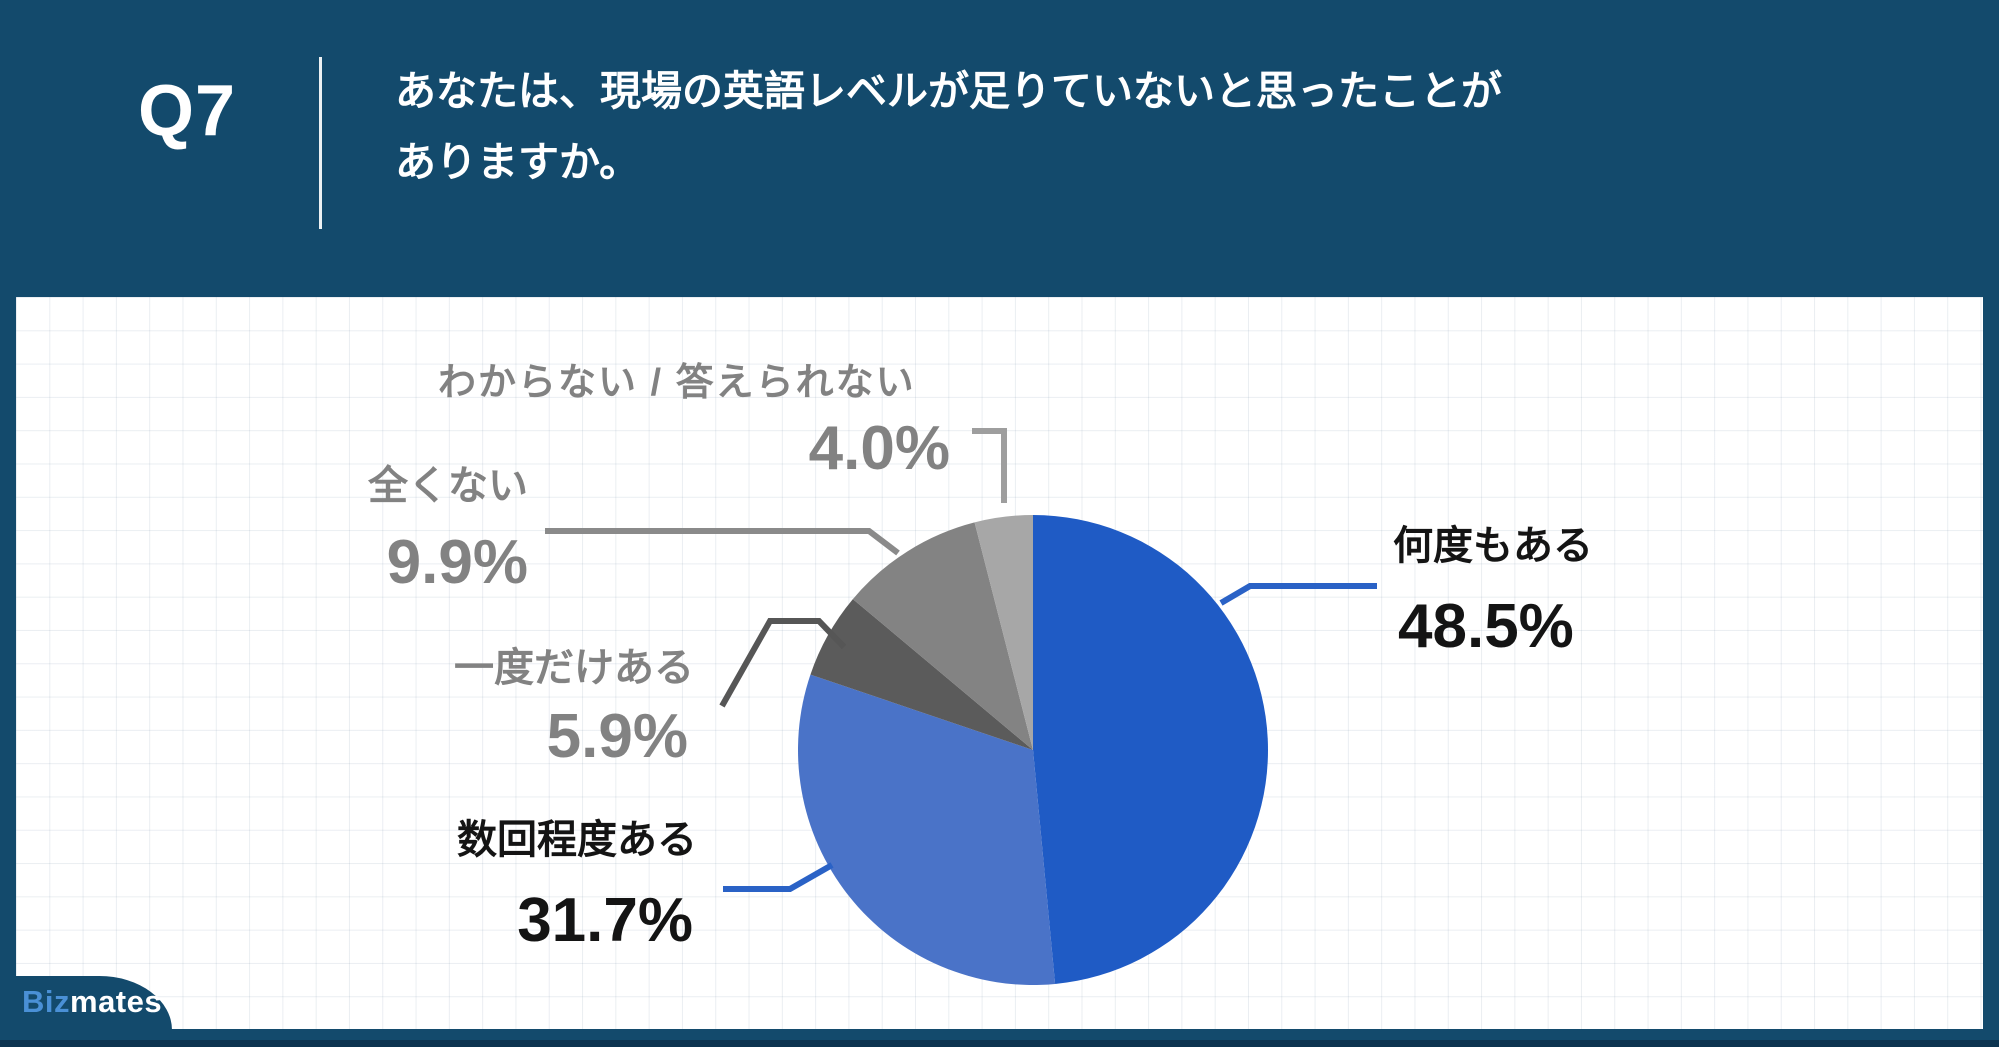 The image size is (1999, 1047). Describe the element at coordinates (999, 1043) in the screenshot. I see `bottom-edge-line` at that location.